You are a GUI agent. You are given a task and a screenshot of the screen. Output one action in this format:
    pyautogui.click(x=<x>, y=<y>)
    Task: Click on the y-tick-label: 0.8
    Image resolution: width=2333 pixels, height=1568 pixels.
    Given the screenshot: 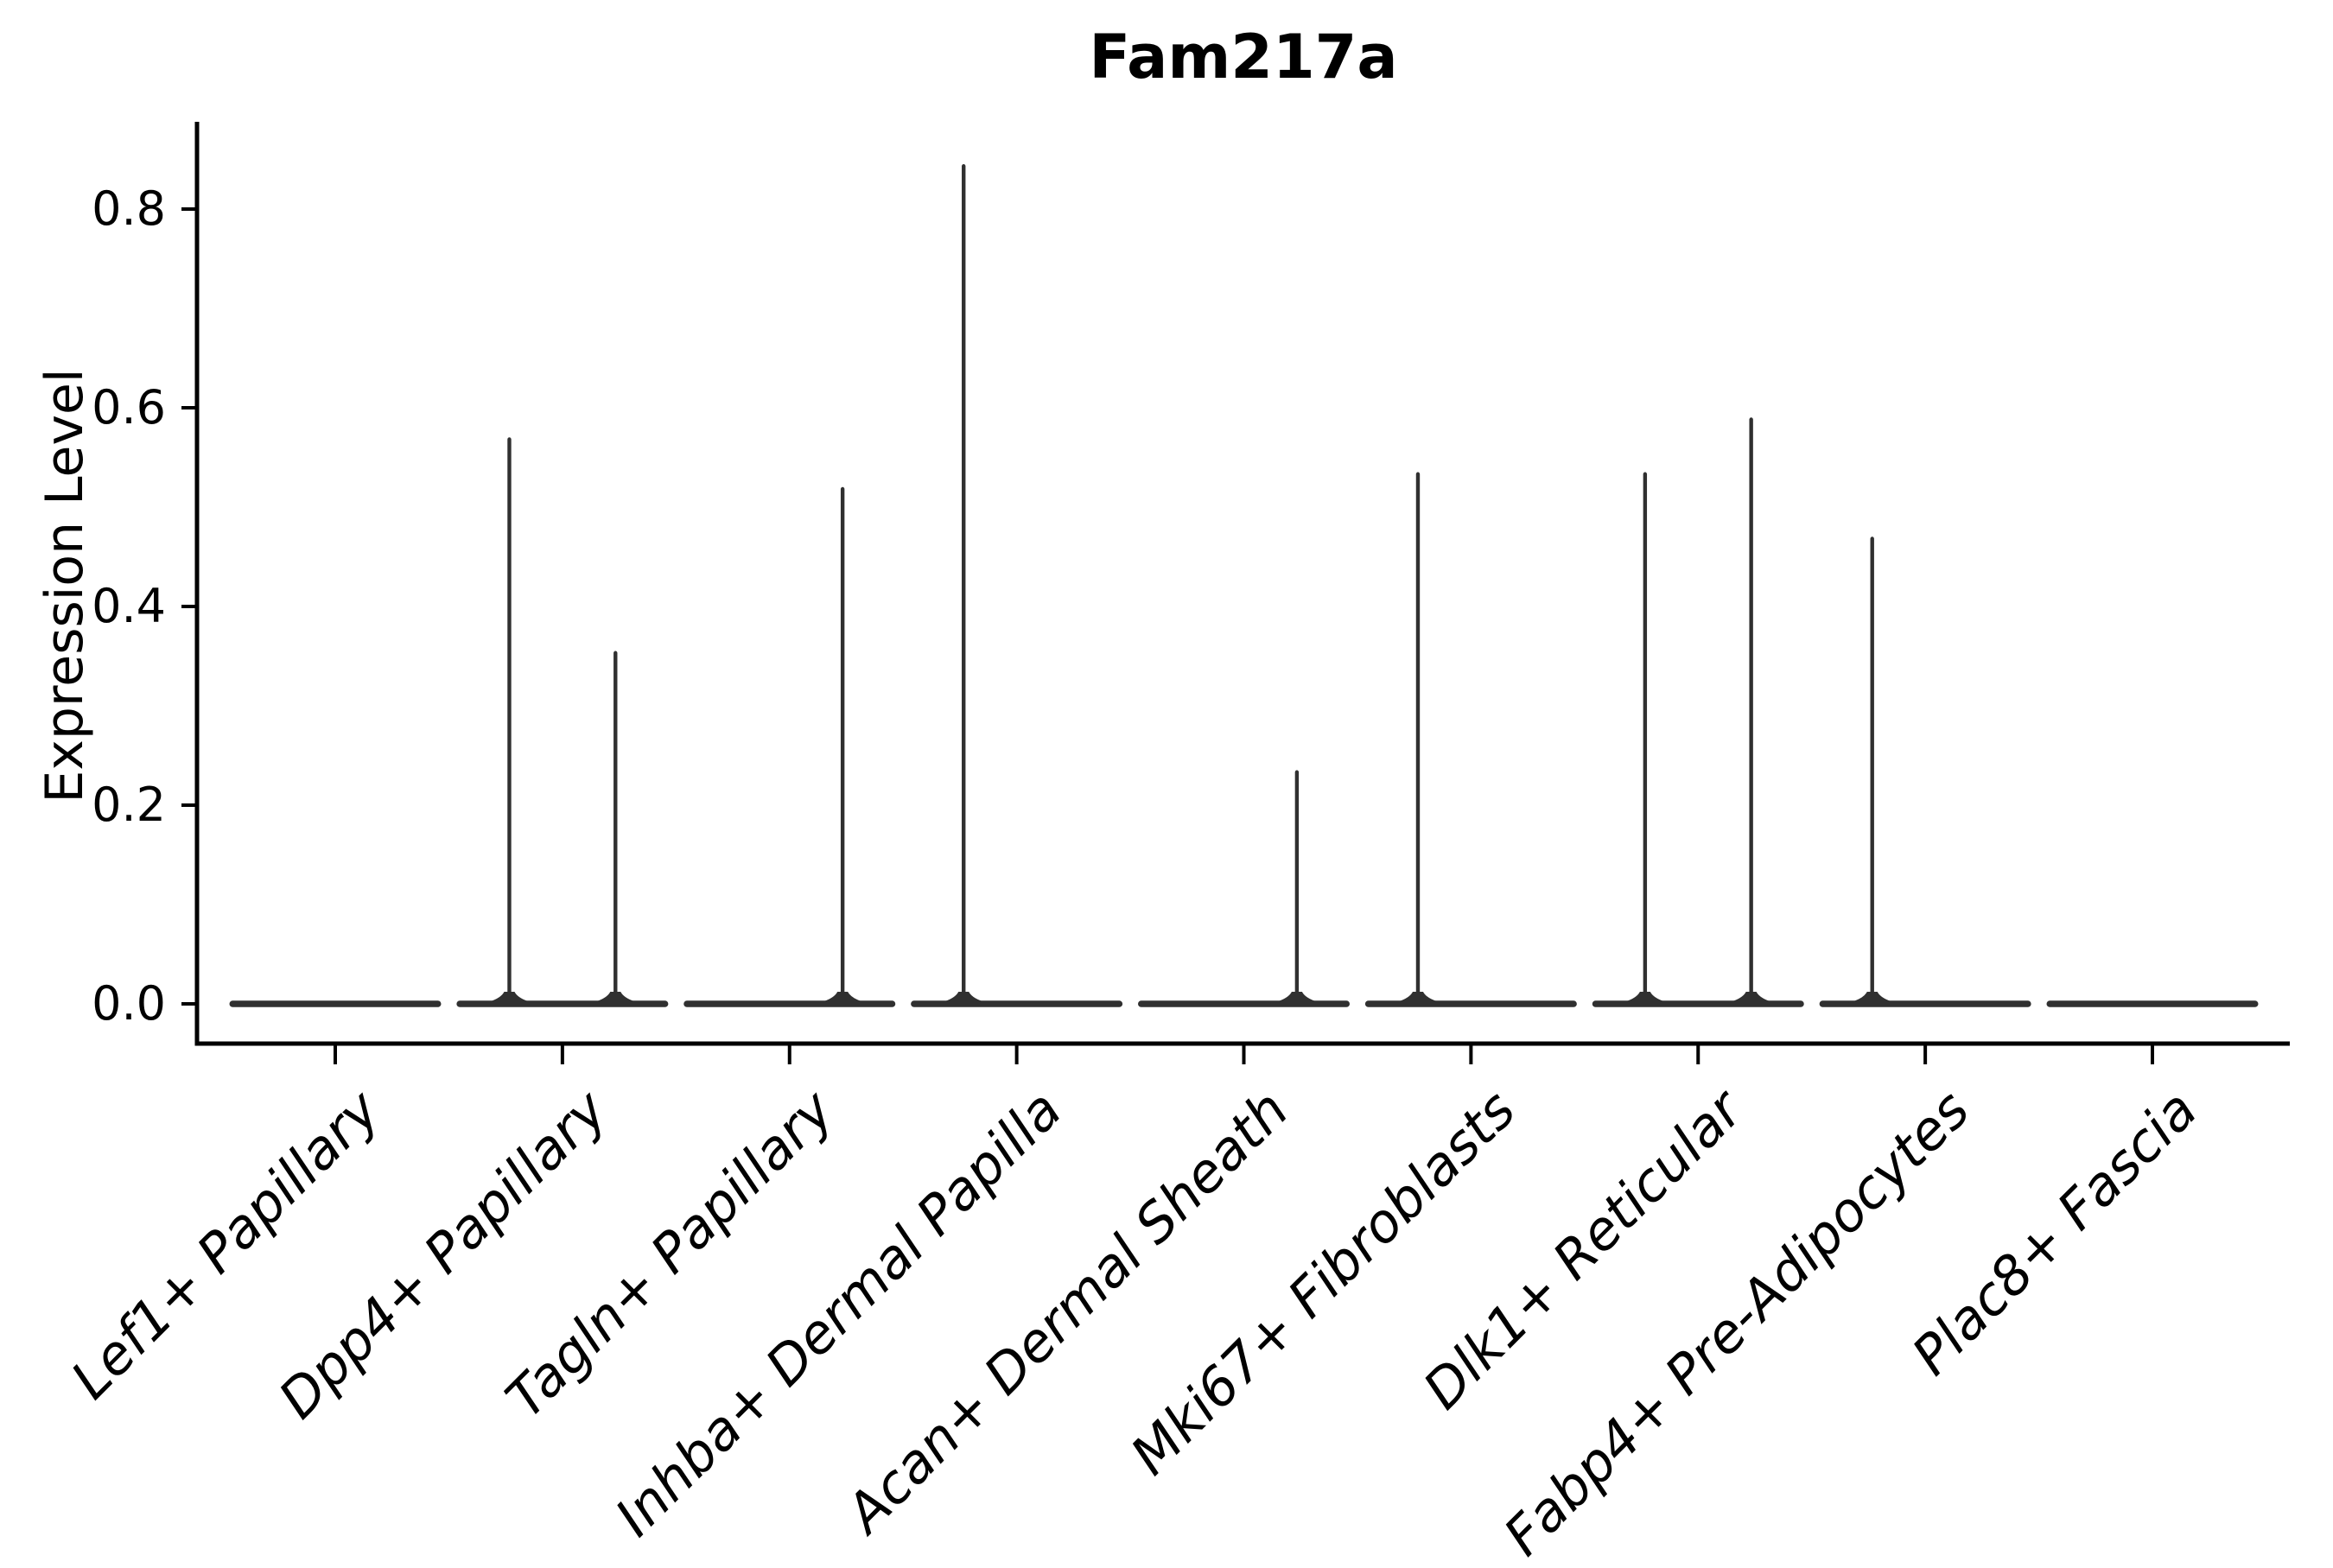 What is the action you would take?
    pyautogui.click(x=129, y=208)
    